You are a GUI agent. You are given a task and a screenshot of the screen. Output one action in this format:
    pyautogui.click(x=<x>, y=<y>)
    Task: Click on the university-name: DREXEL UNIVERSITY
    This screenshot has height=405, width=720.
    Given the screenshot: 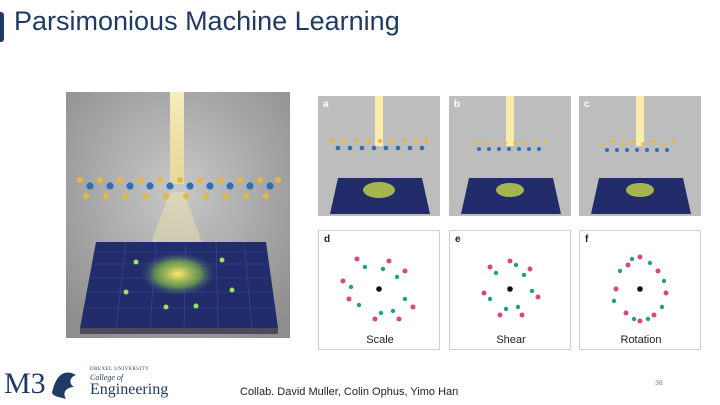 What is the action you would take?
    pyautogui.click(x=120, y=369)
    